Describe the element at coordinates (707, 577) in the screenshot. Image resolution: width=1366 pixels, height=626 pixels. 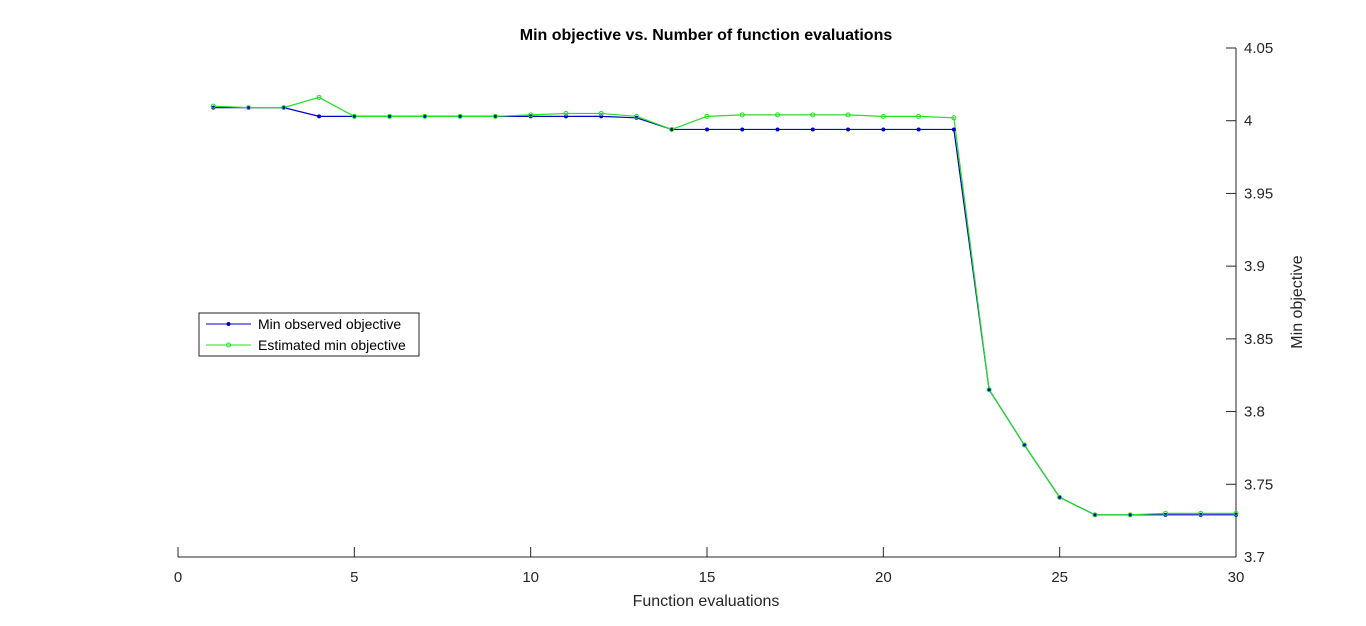
I see `x-tick-label: 15` at that location.